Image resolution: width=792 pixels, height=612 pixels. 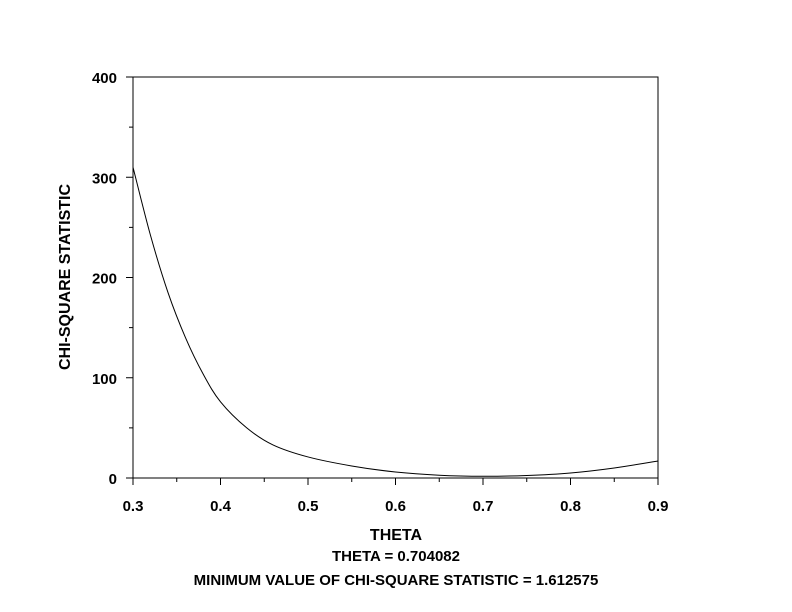 I want to click on y-ticks: 0 100 200 300 400, so click(x=112, y=279).